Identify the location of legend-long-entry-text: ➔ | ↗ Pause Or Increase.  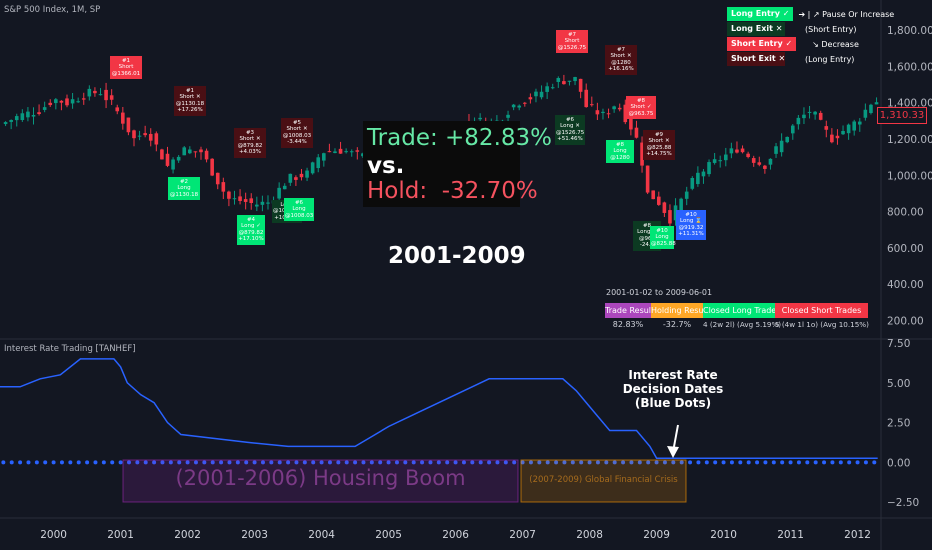
(846, 14).